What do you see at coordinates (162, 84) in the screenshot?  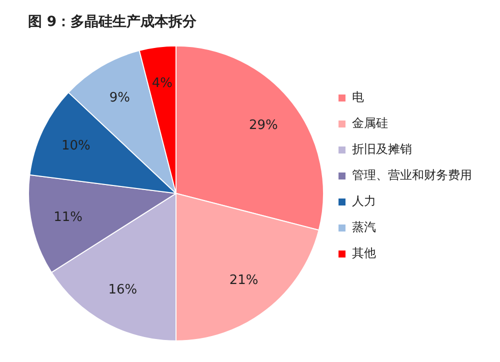 I see `data-label: 4%` at bounding box center [162, 84].